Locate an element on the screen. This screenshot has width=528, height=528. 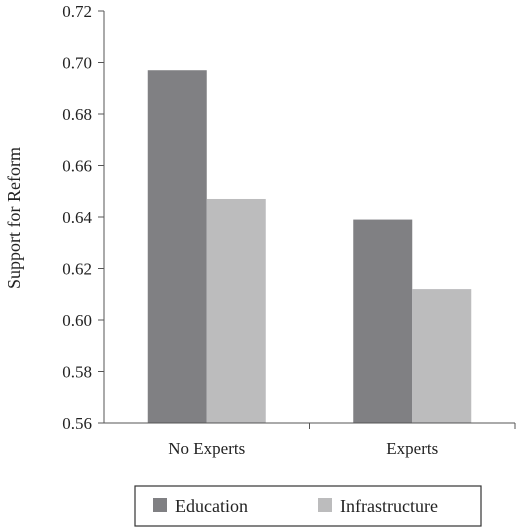
bar-infrastructure-no-experts is located at coordinates (236, 310).